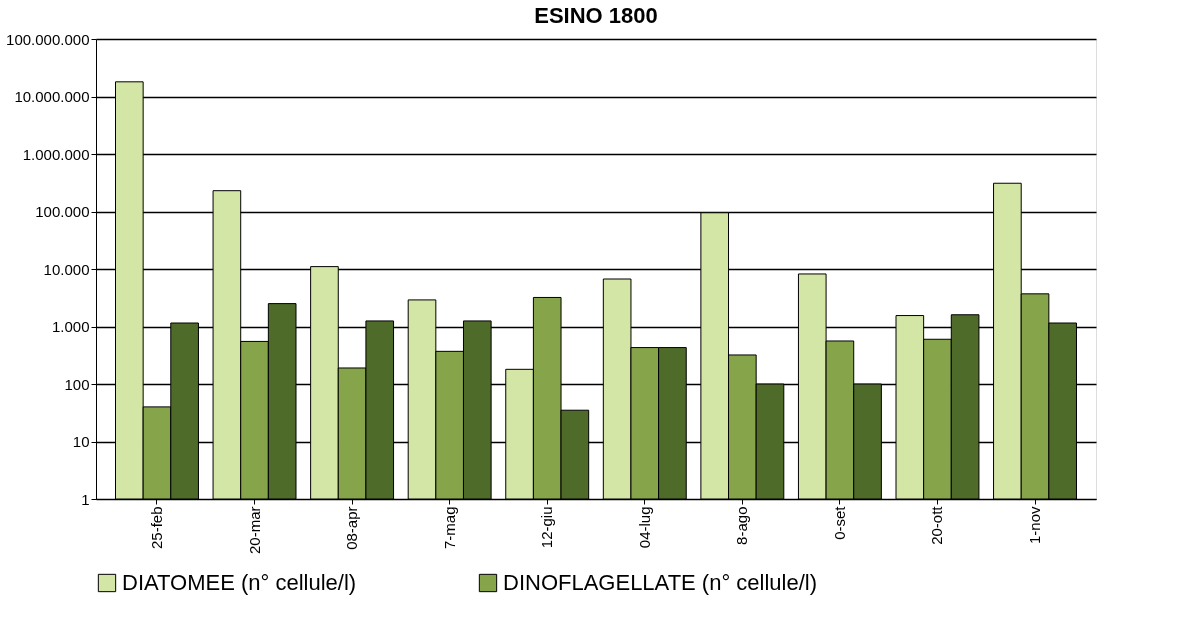  Describe the element at coordinates (839, 522) in the screenshot. I see `x-tick-label: 0-set` at that location.